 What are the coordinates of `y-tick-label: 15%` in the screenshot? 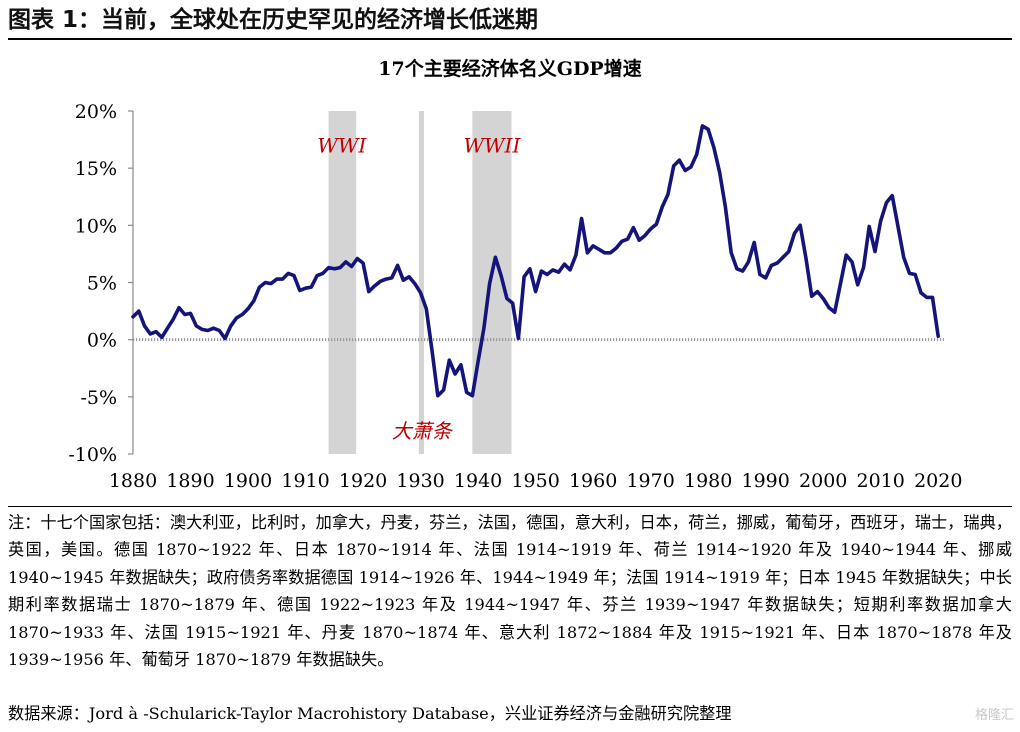 It's located at (96, 169).